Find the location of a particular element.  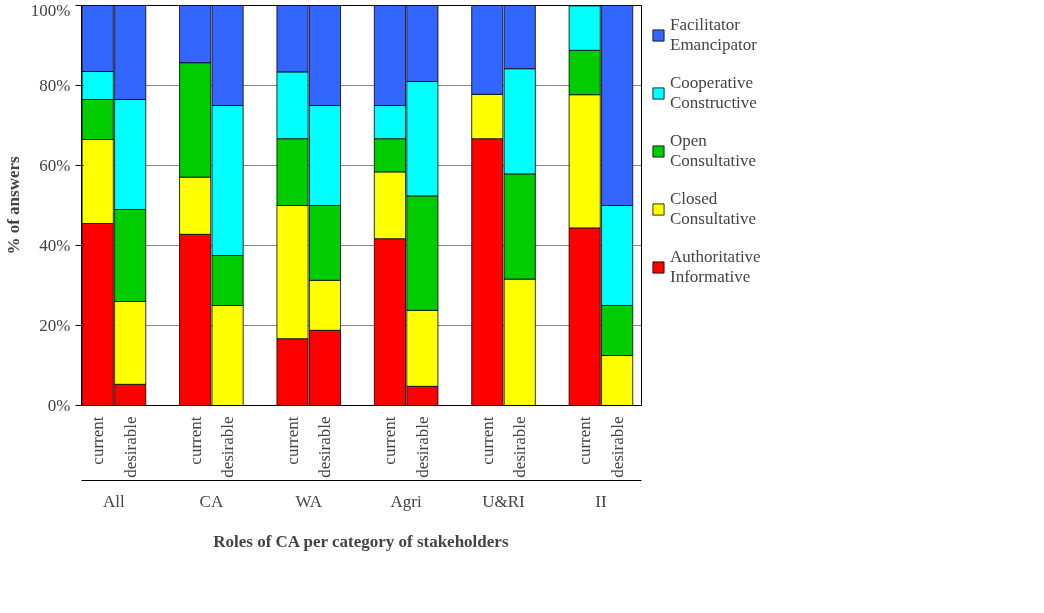

legend-label: Open Consultative is located at coordinates (713, 151).